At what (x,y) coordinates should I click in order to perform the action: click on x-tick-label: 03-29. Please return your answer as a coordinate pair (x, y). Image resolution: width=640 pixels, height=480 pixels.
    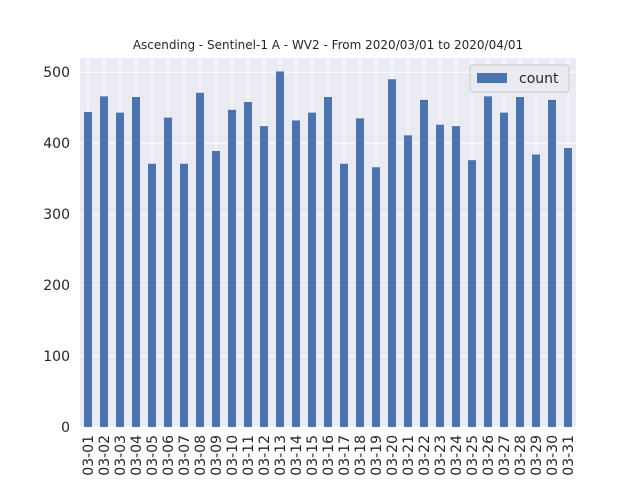
    Looking at the image, I should click on (537, 455).